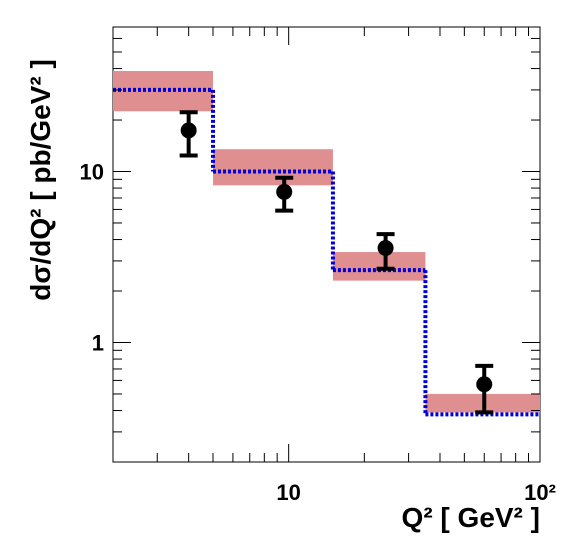  Describe the element at coordinates (92, 171) in the screenshot. I see `y-tick-label: 10` at that location.